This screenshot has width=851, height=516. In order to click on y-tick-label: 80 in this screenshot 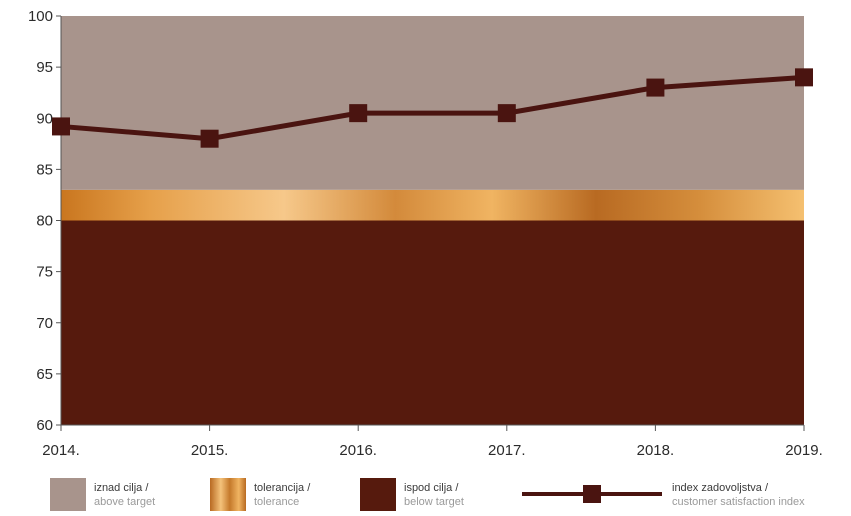, I will do `click(44, 221)`.